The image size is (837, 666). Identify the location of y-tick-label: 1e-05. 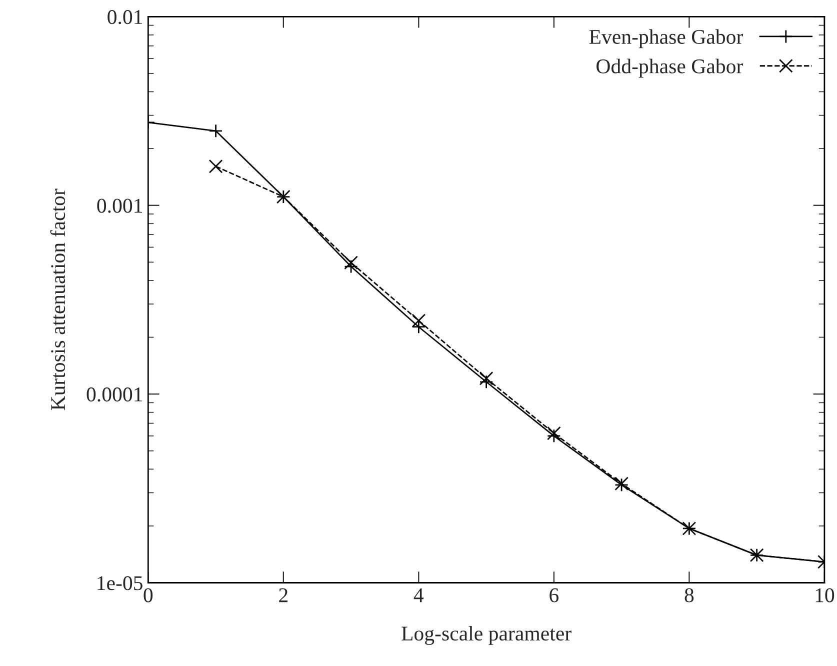
(120, 583).